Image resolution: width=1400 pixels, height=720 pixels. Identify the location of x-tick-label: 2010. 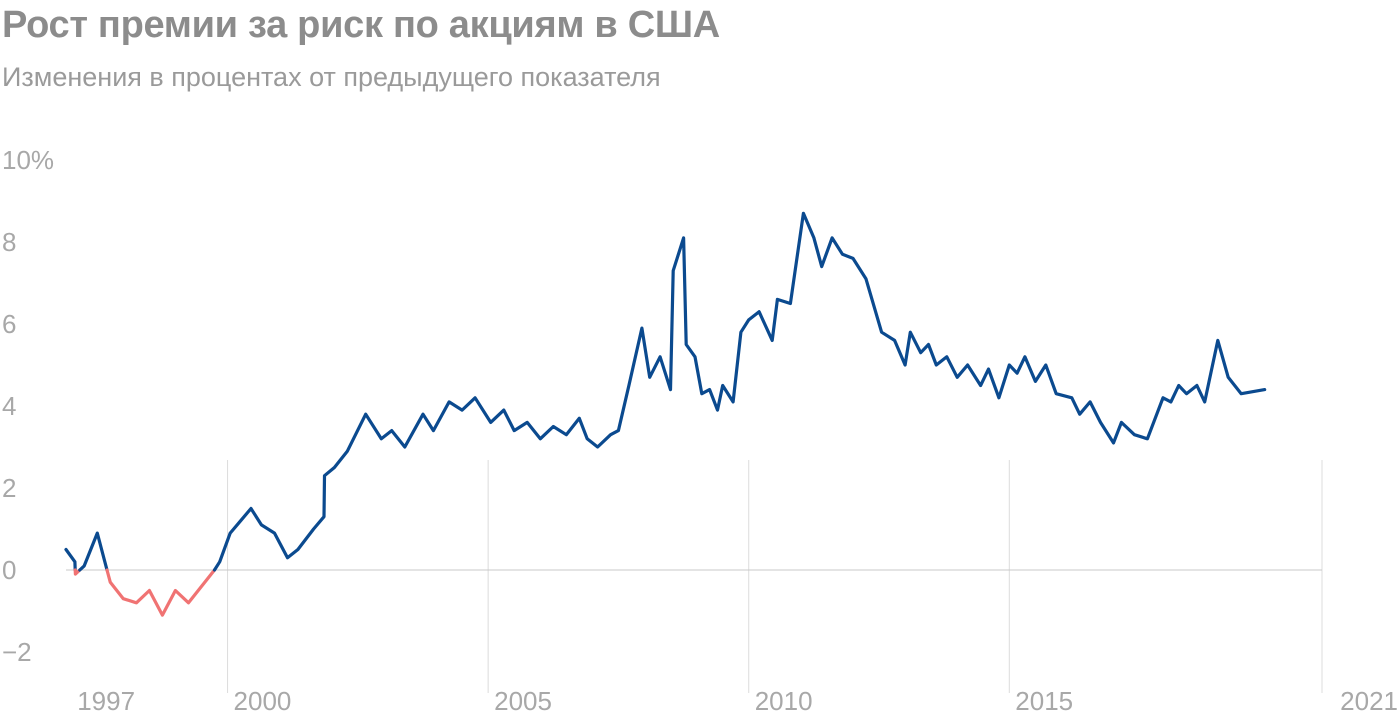
(784, 701).